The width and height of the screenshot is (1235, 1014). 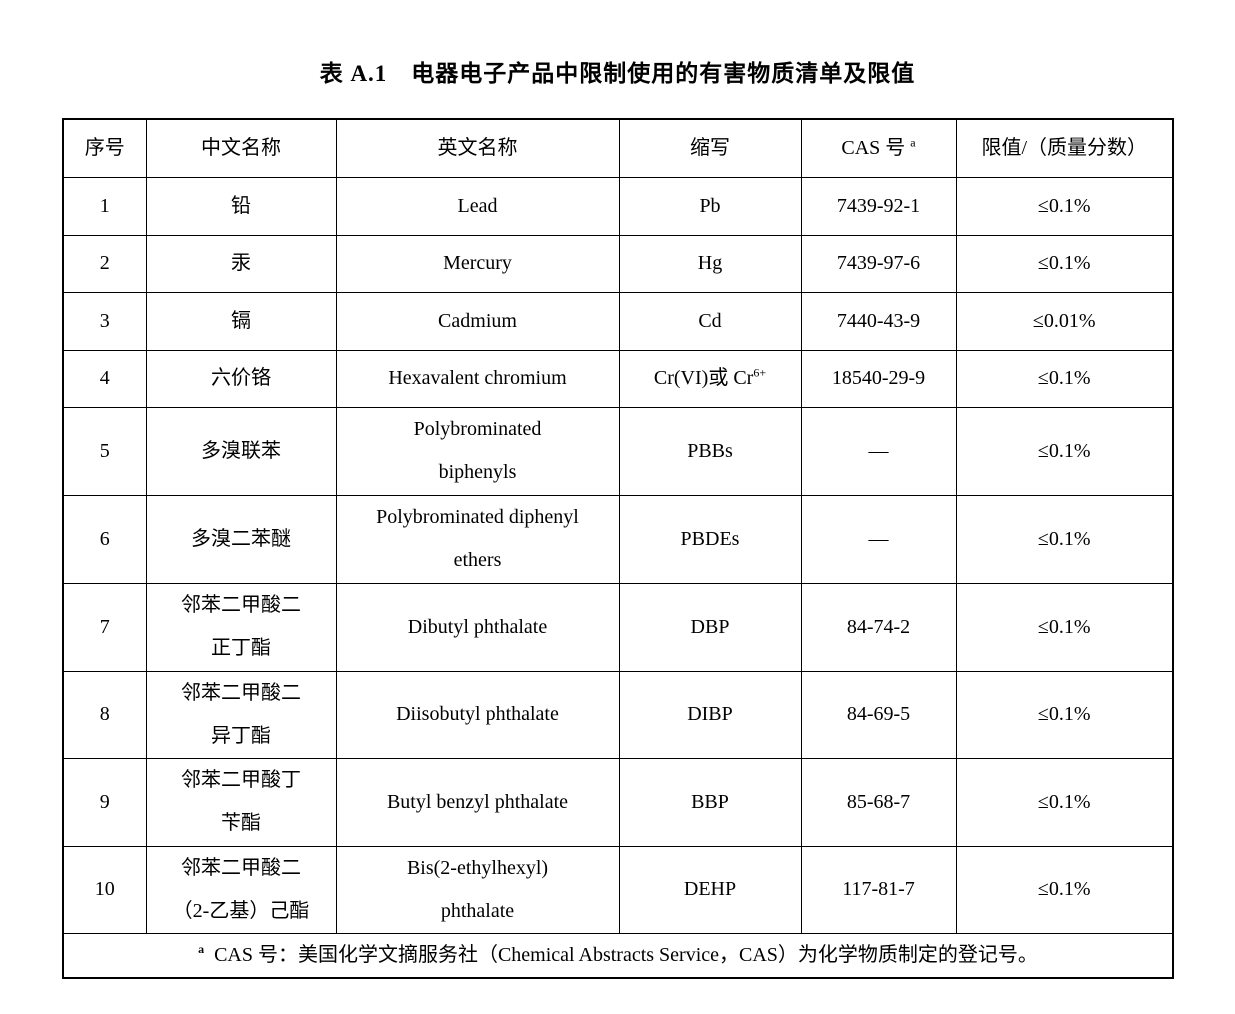 I want to click on cell-abbr: DBP, so click(x=710, y=627).